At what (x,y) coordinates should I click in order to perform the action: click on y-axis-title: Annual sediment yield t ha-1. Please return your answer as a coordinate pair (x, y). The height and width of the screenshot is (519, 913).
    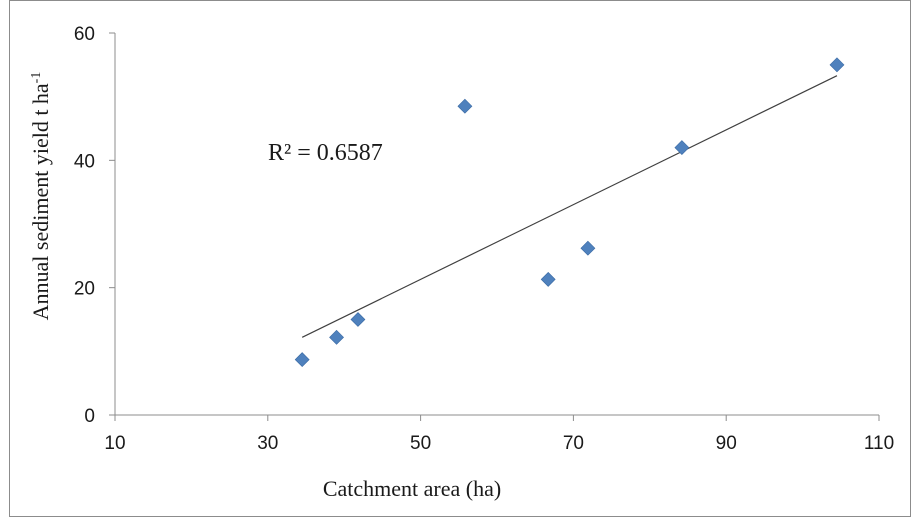
    Looking at the image, I should click on (40, 196).